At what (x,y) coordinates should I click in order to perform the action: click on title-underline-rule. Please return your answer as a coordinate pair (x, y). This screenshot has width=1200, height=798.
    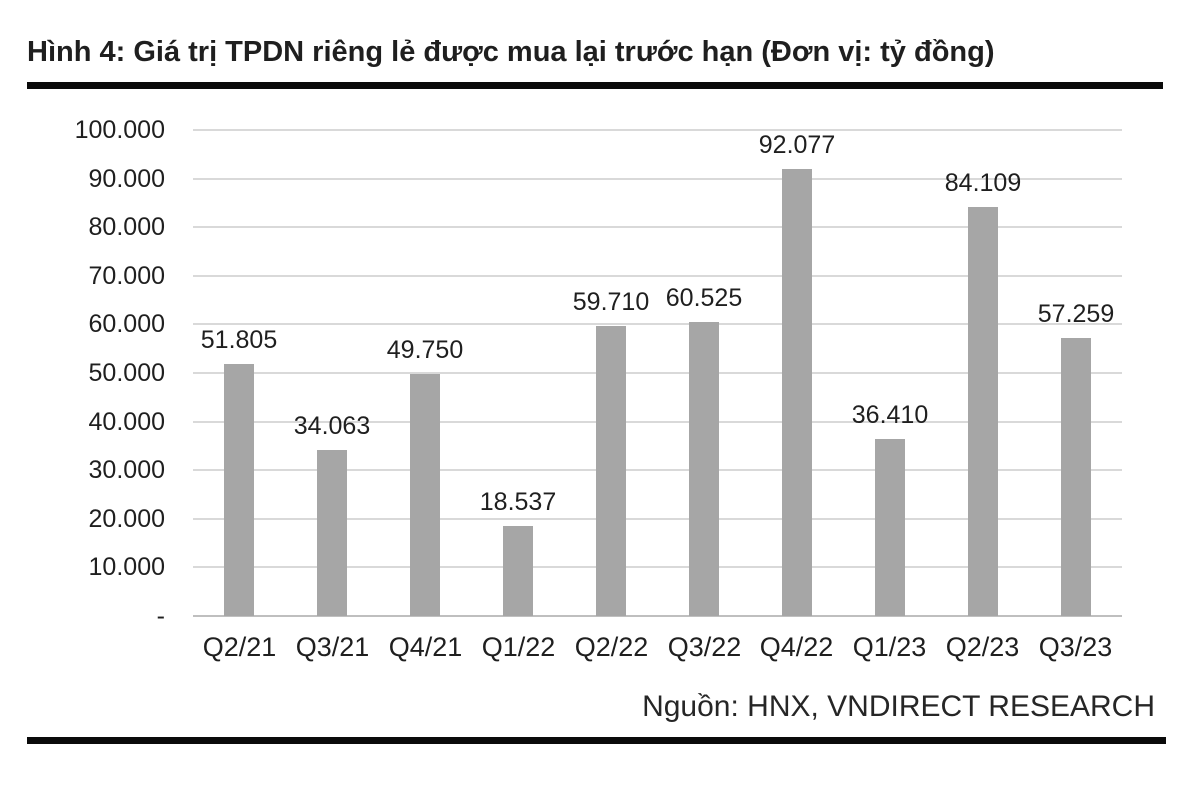
    Looking at the image, I should click on (595, 85).